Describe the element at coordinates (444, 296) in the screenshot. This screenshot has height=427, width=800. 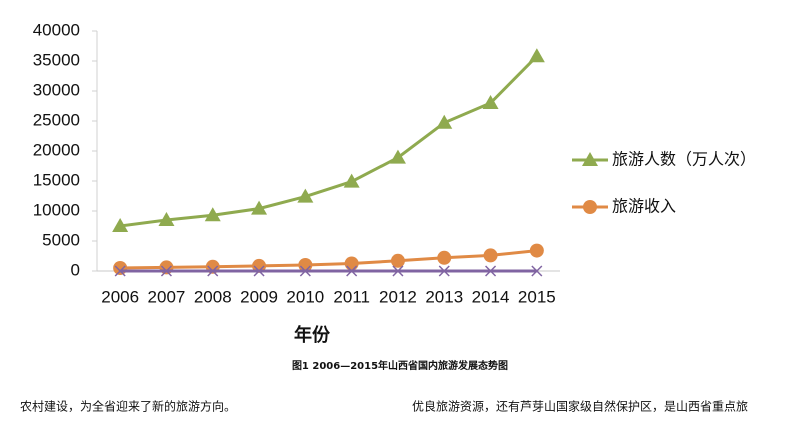
I see `x-tick-label: 2013` at that location.